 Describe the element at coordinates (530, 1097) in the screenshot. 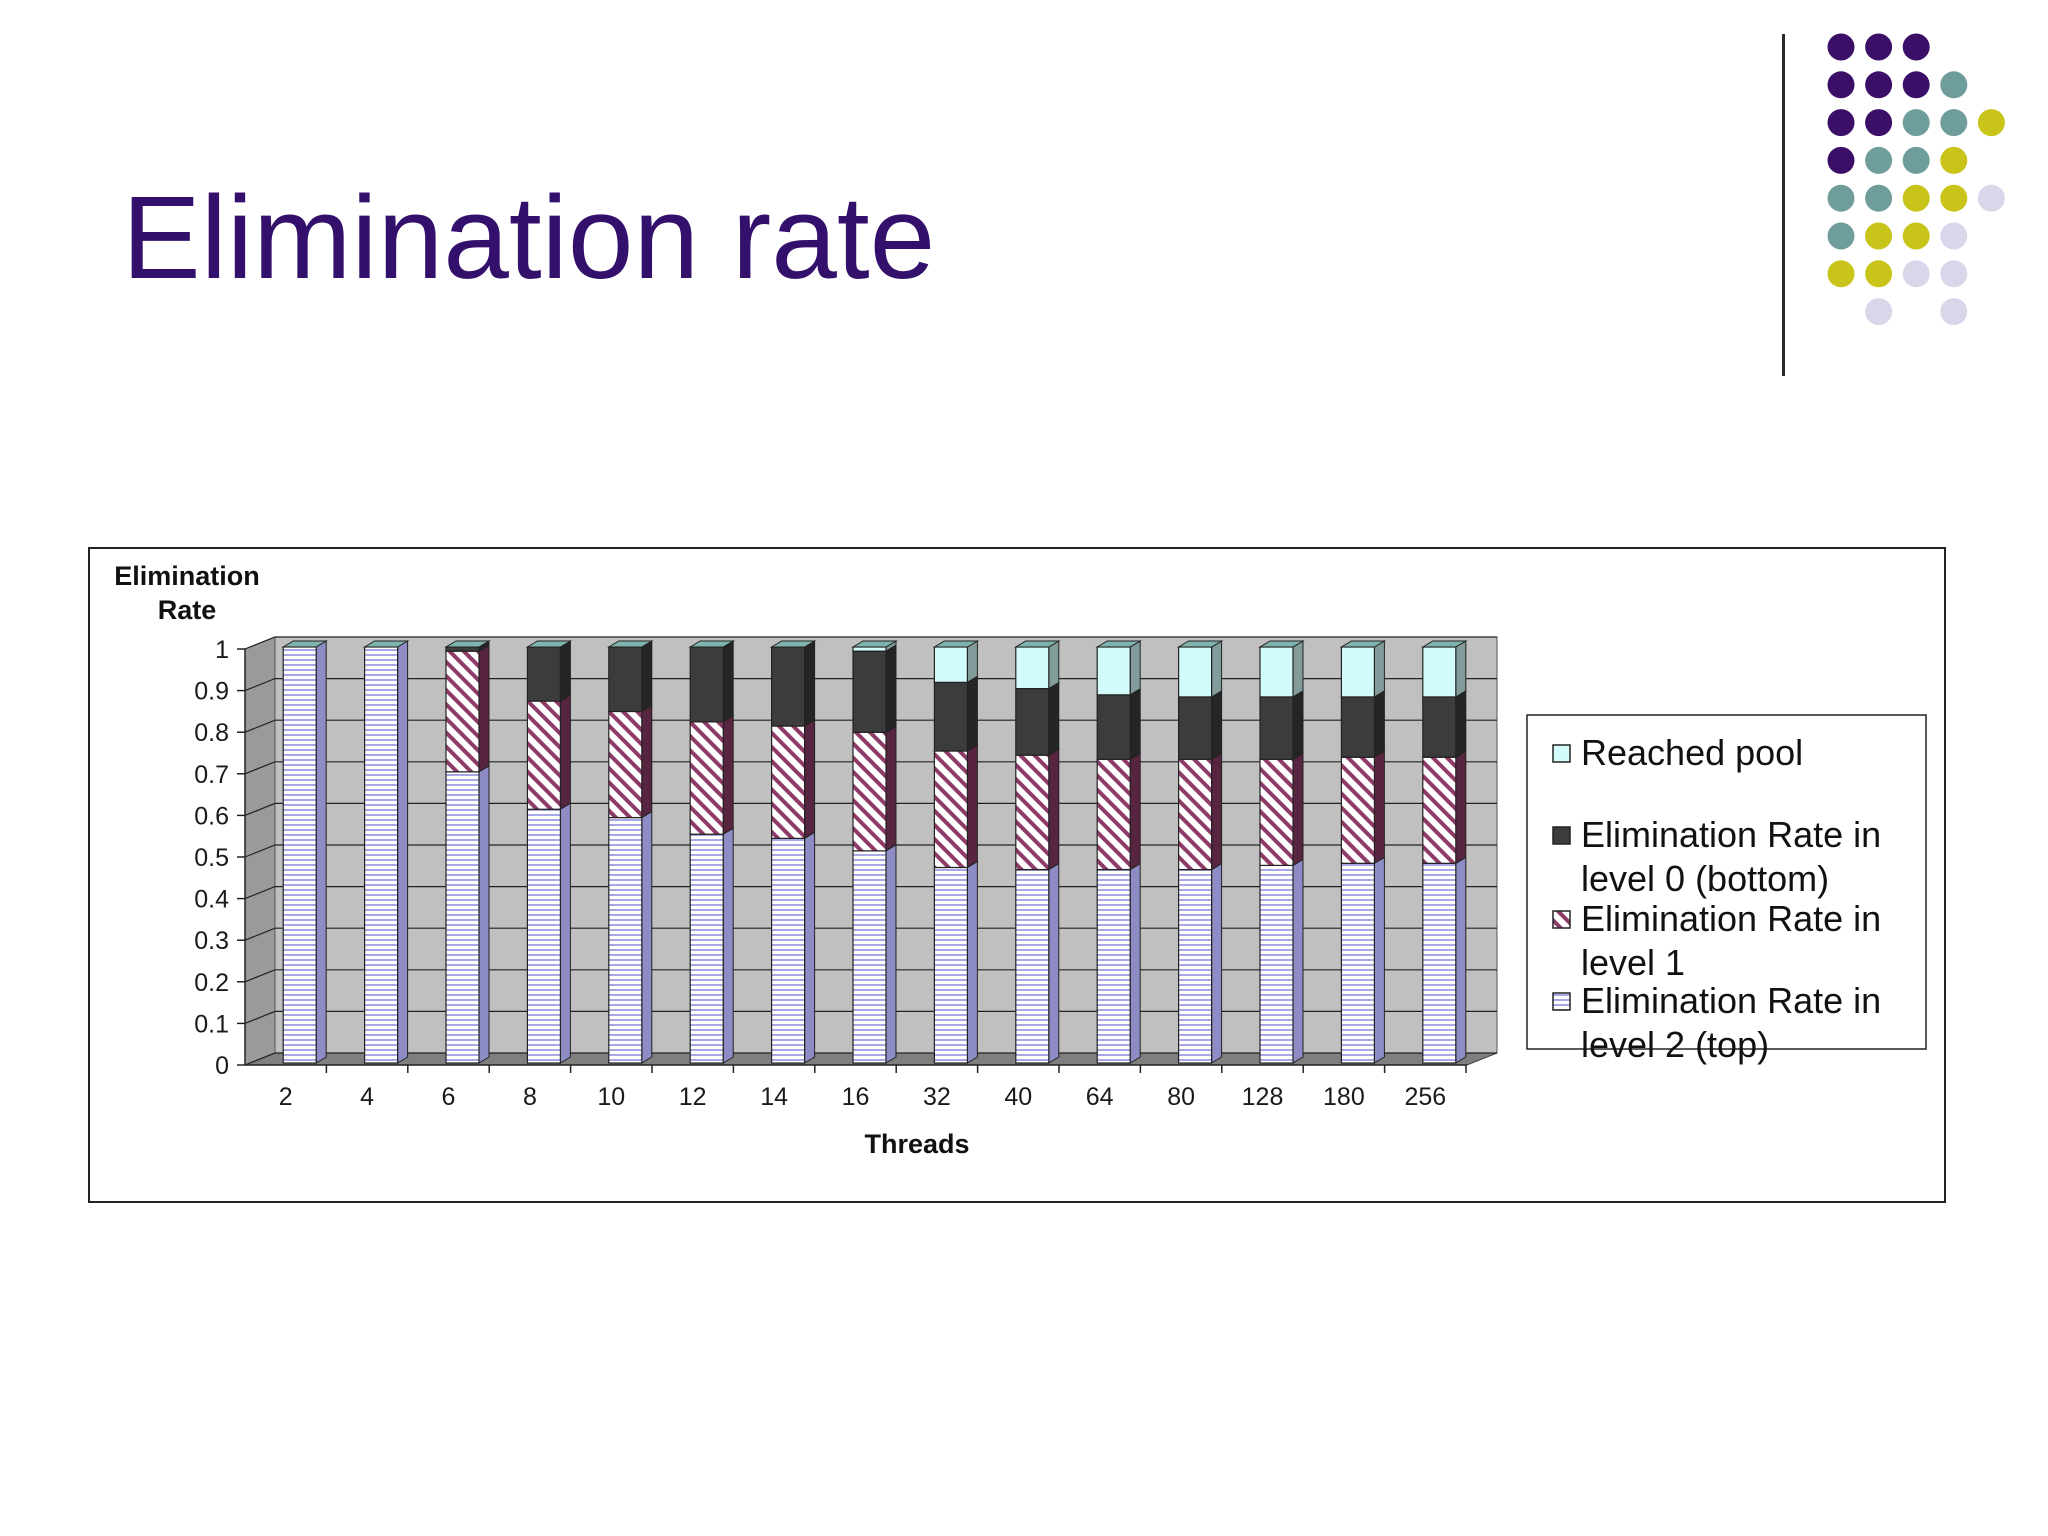

I see `x-tick-label: 8` at that location.